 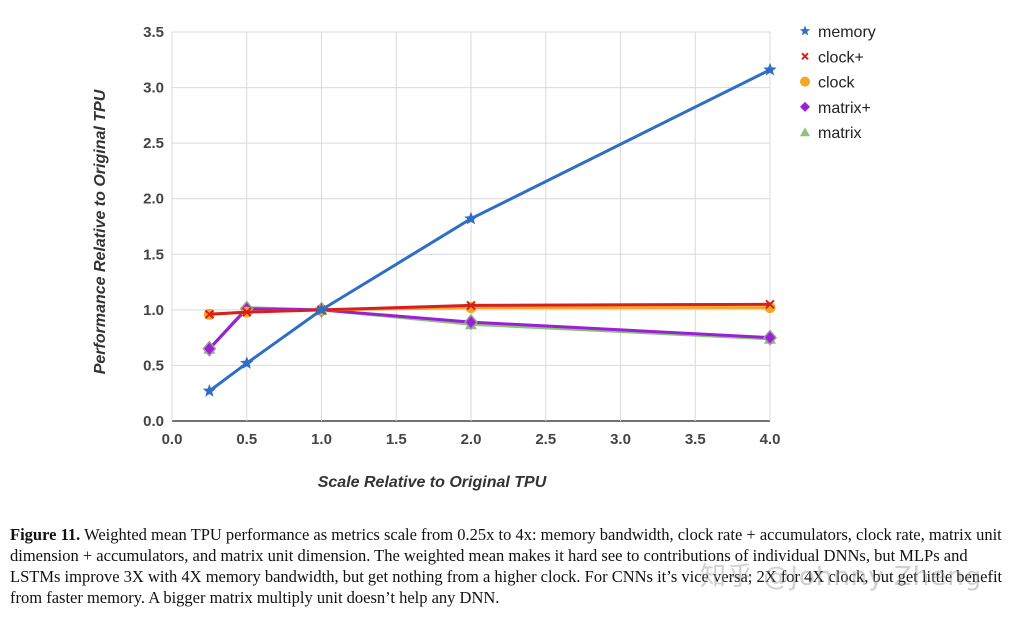 I want to click on x-tick-label: 3.5, so click(x=695, y=439).